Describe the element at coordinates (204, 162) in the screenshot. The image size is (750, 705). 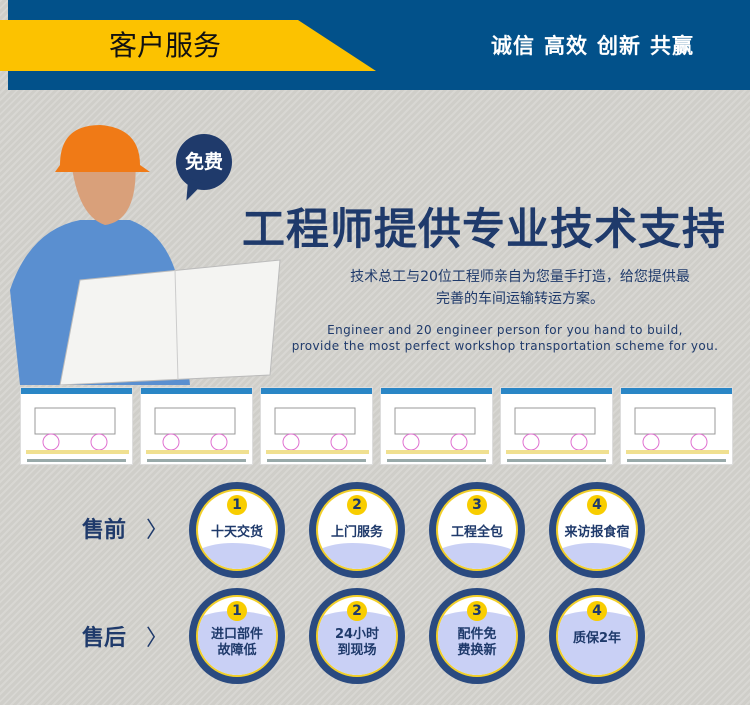
I see `free-badge: 免费` at that location.